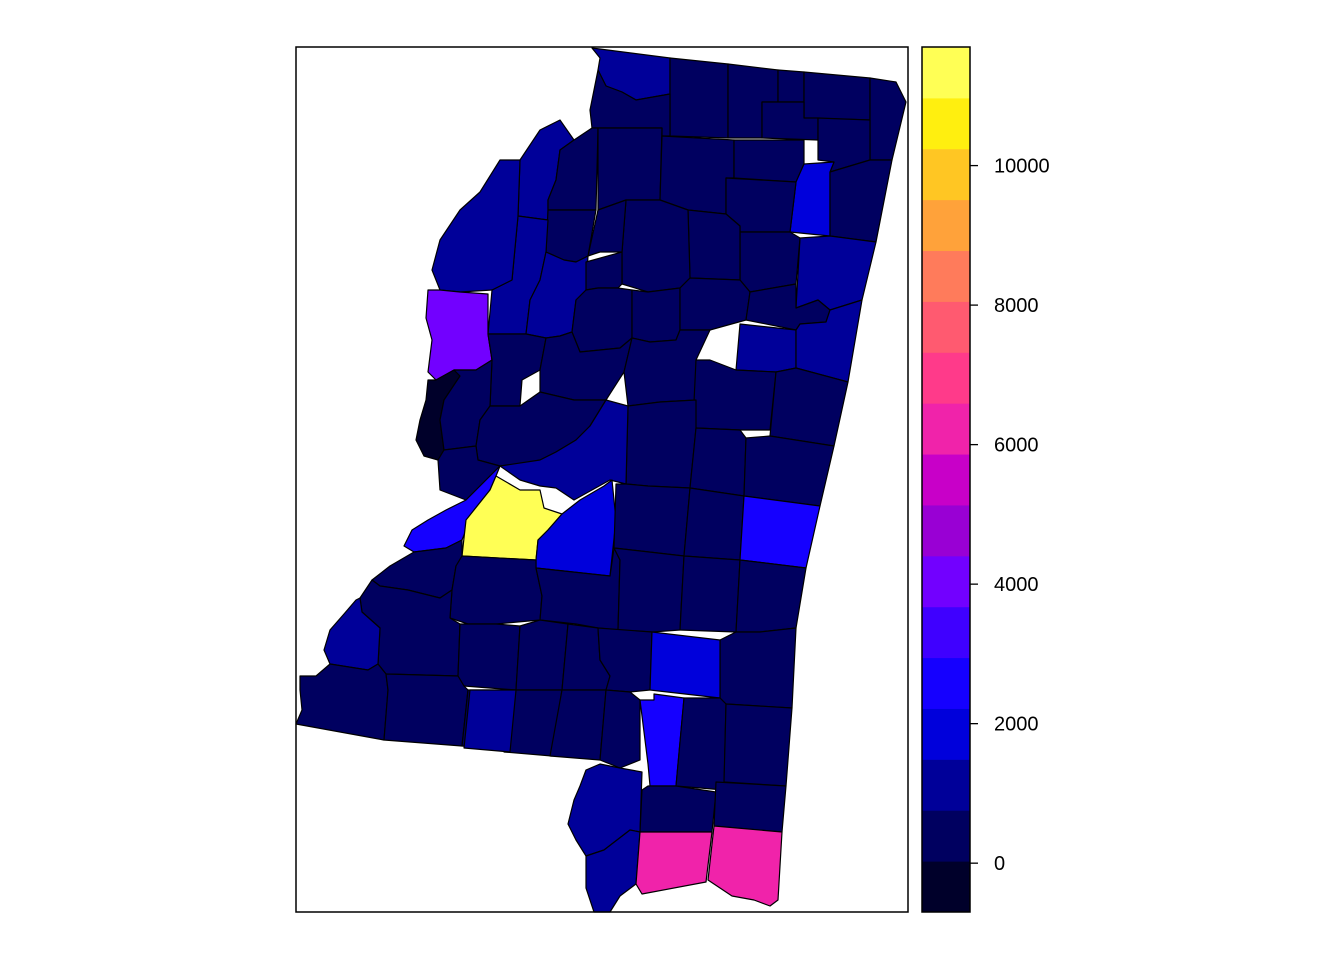  Describe the element at coordinates (678, 809) in the screenshot. I see `county-r79` at that location.